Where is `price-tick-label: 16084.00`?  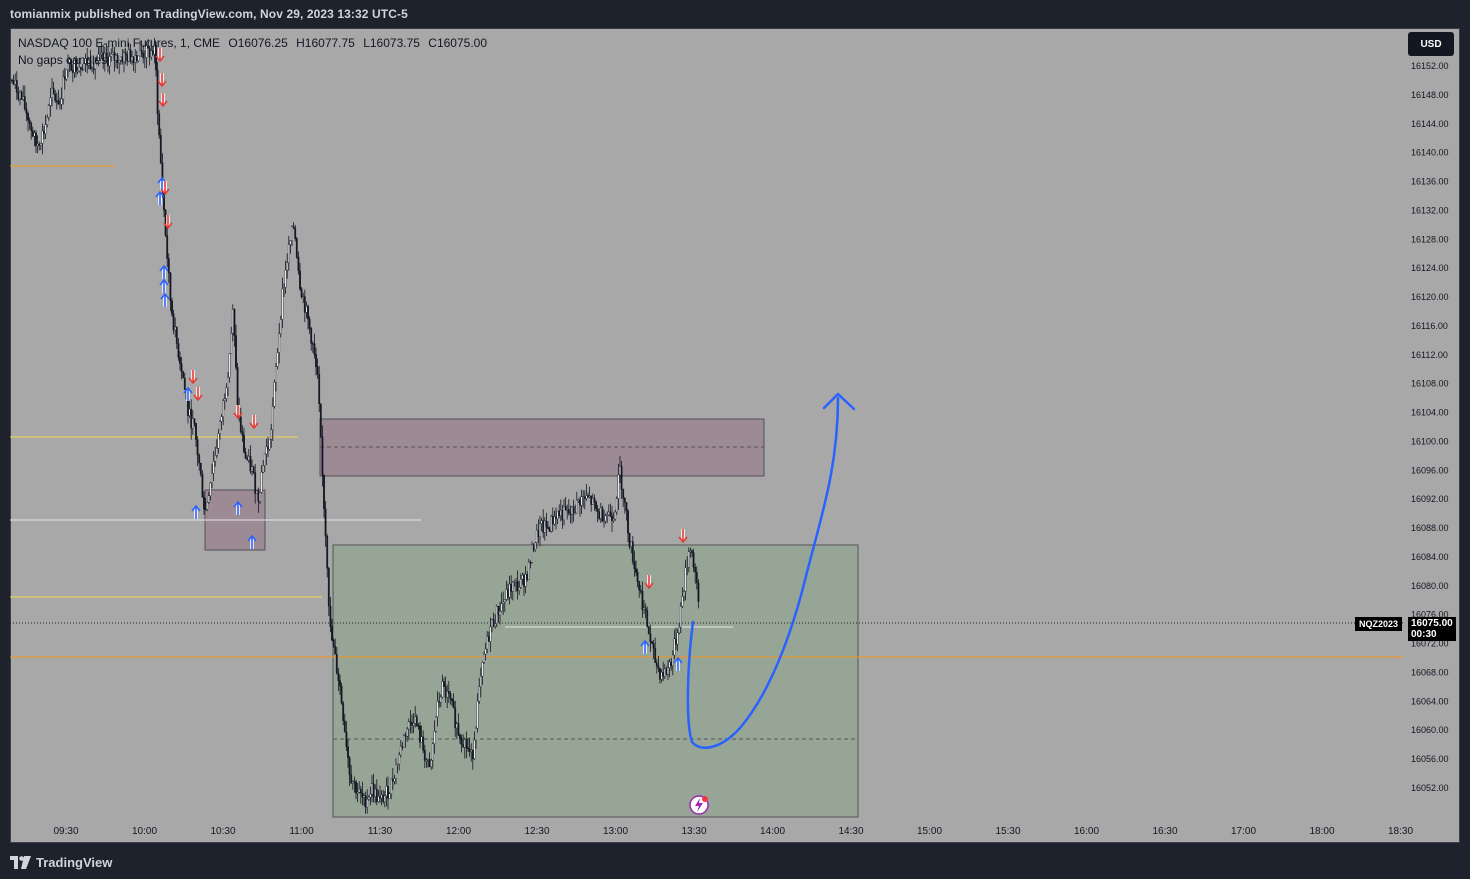
price-tick-label: 16084.00 is located at coordinates (1430, 557).